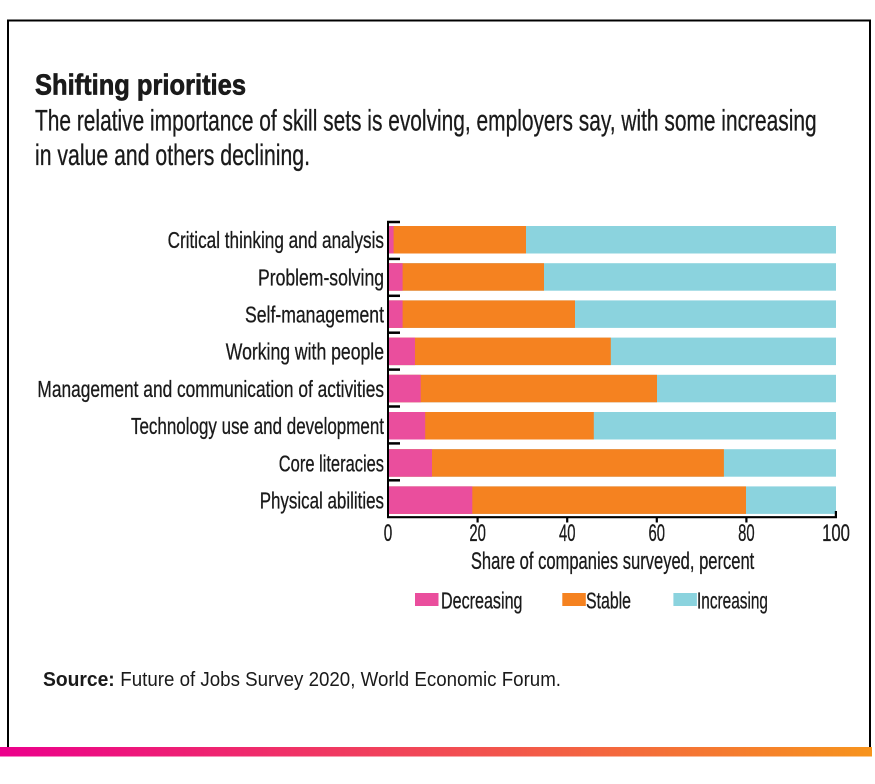 This screenshot has height=784, width=875. Describe the element at coordinates (567, 533) in the screenshot. I see `svg-text: 40` at that location.